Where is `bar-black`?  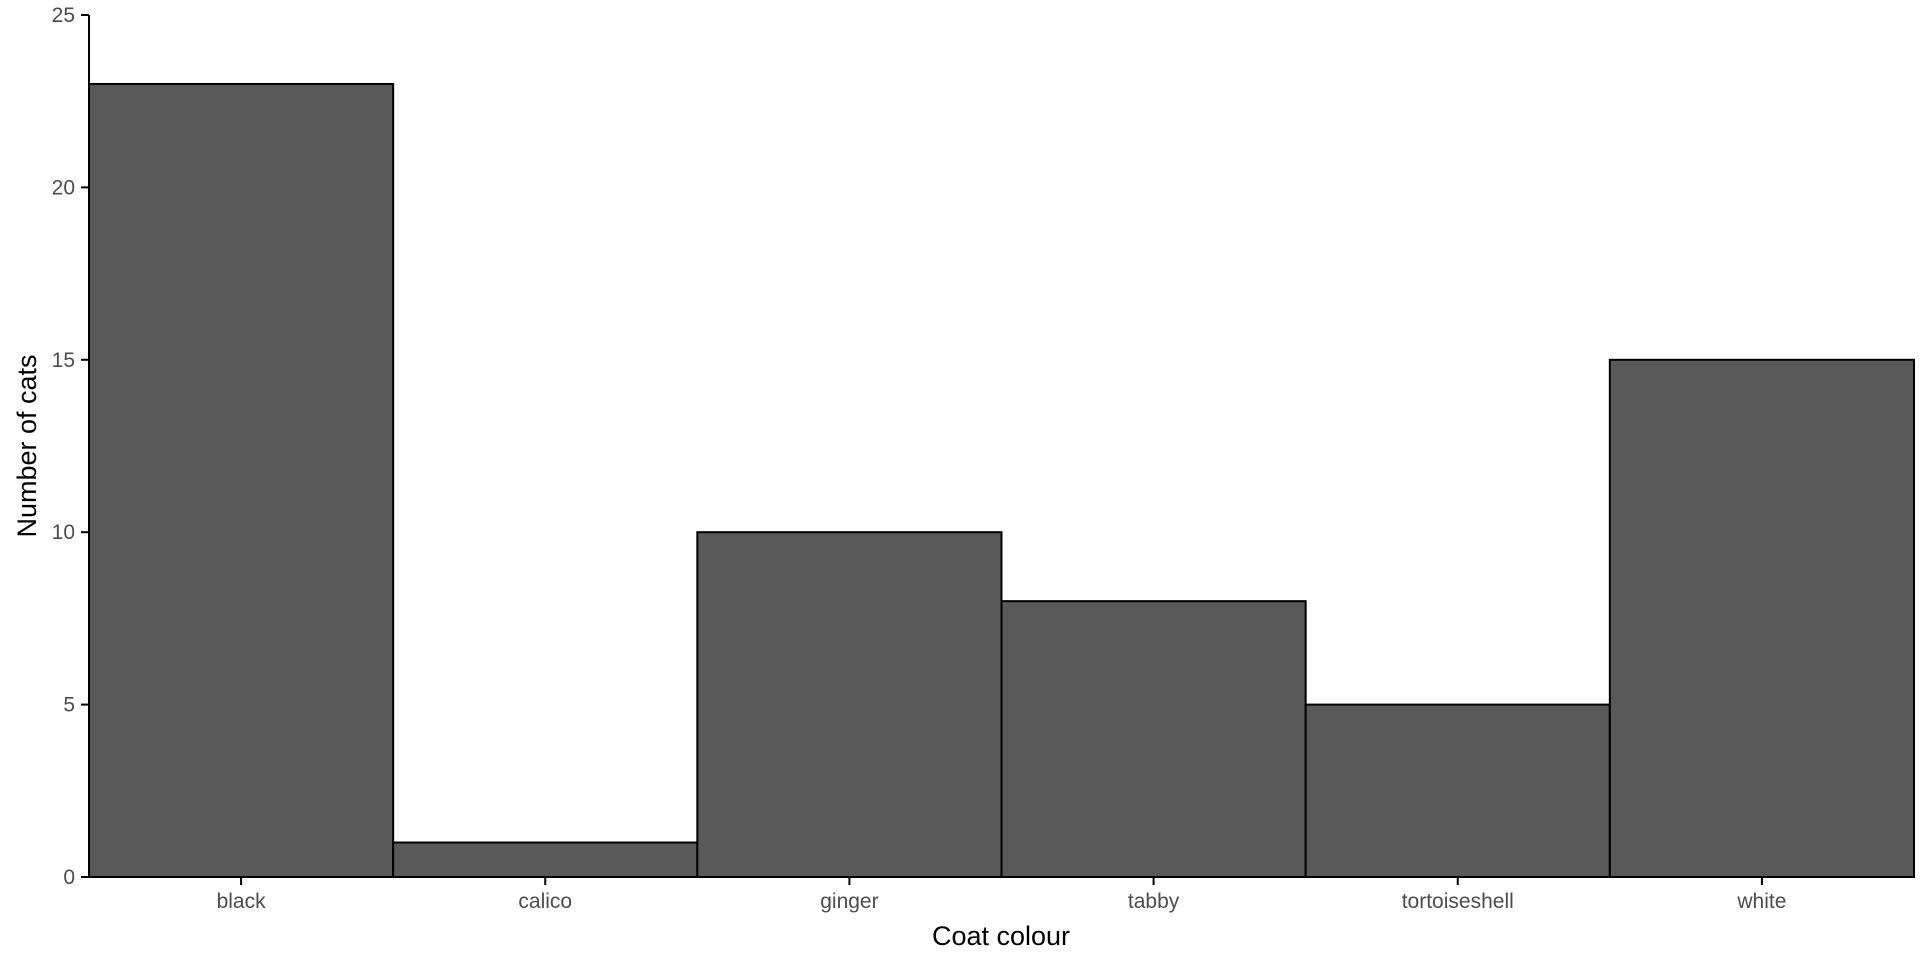
bar-black is located at coordinates (241, 480).